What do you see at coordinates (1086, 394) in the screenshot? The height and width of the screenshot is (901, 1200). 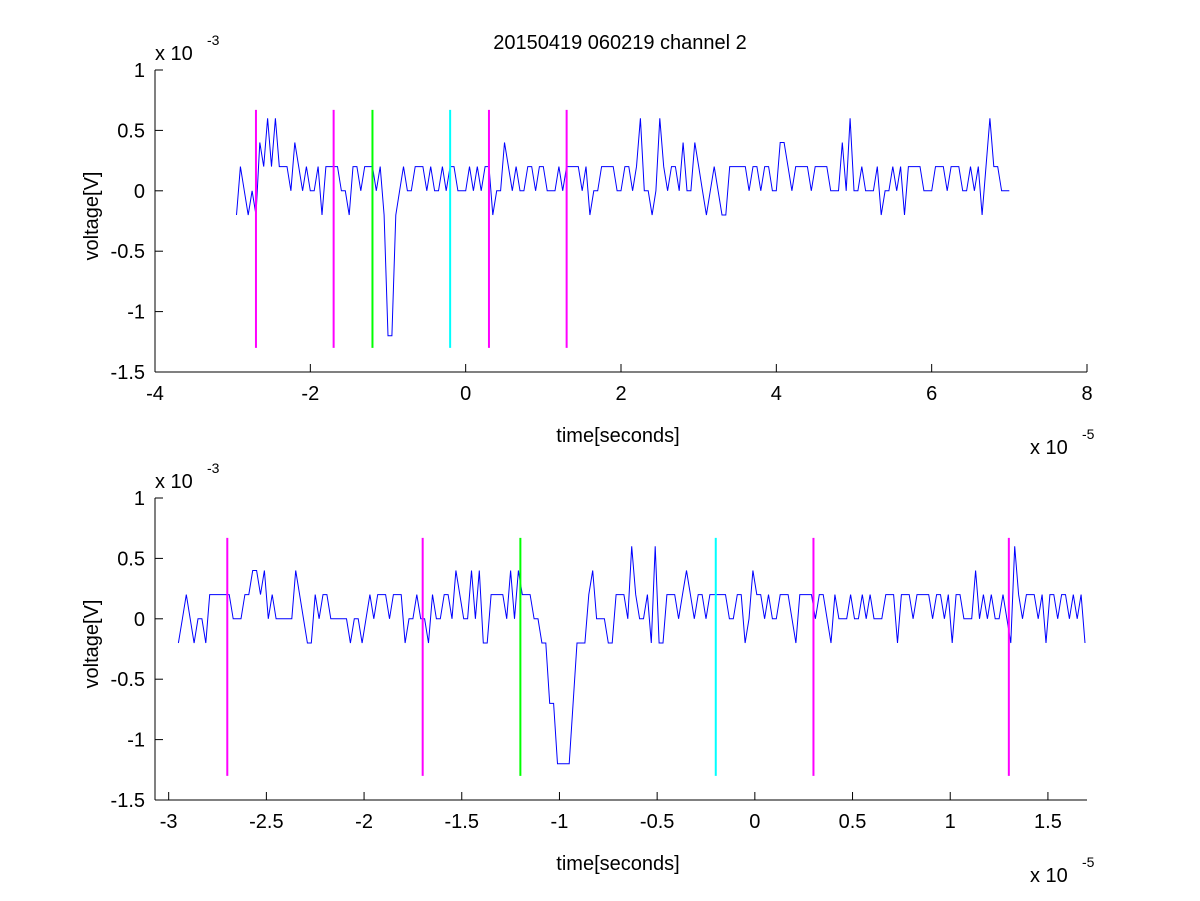 I see `x-tick-label: 8` at bounding box center [1086, 394].